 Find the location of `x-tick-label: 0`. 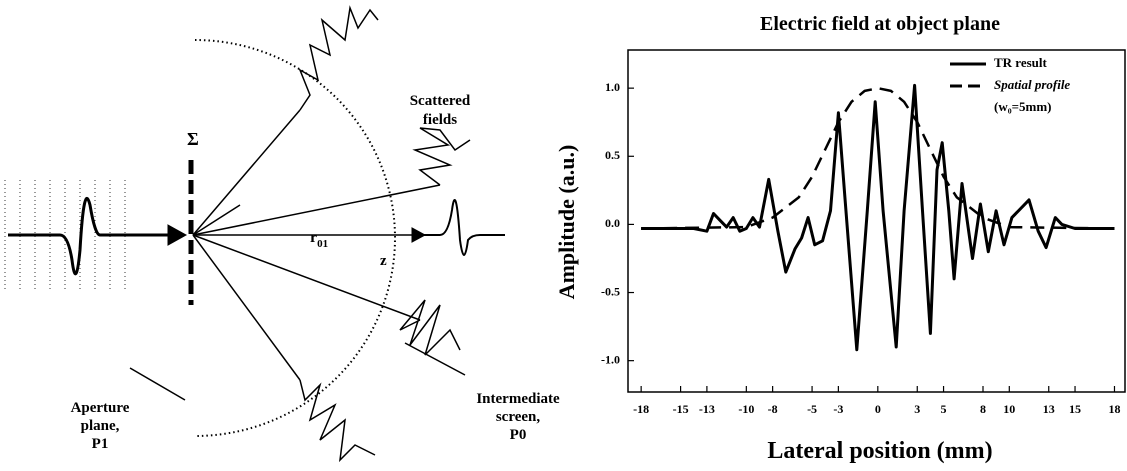

x-tick-label: 0 is located at coordinates (878, 409).